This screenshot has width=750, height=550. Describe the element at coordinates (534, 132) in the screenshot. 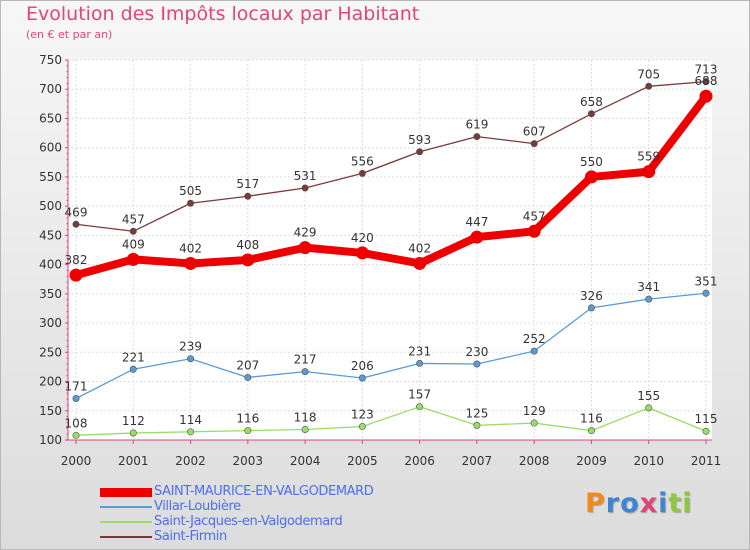

I see `data-label: 607` at that location.